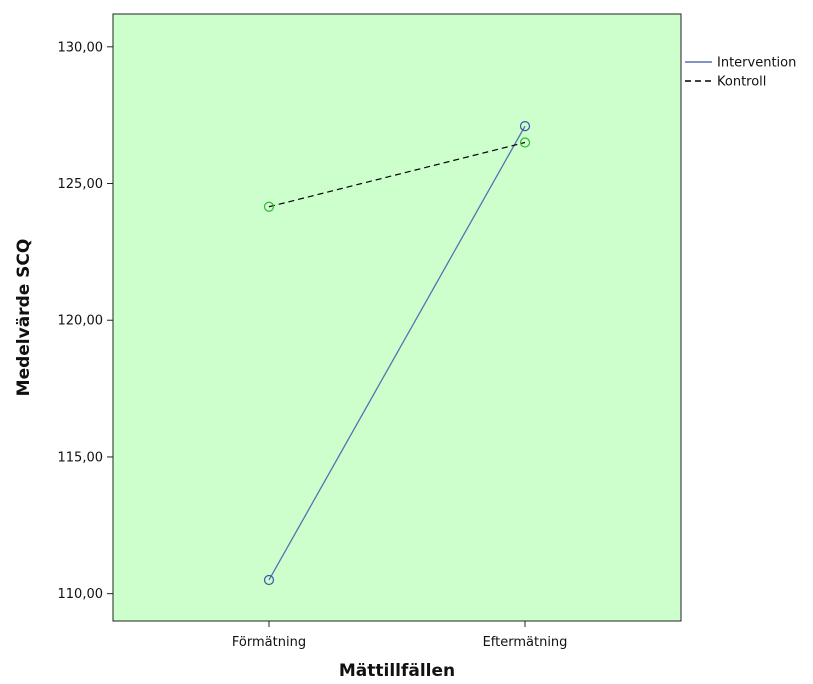  What do you see at coordinates (81, 457) in the screenshot?
I see `y-tick-label: 115,00` at bounding box center [81, 457].